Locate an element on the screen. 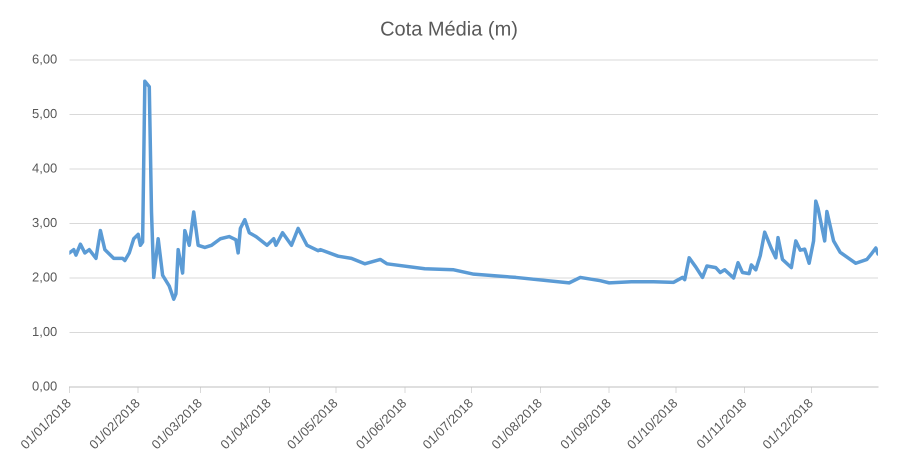  y-tick-label: 6,00 is located at coordinates (45, 59).